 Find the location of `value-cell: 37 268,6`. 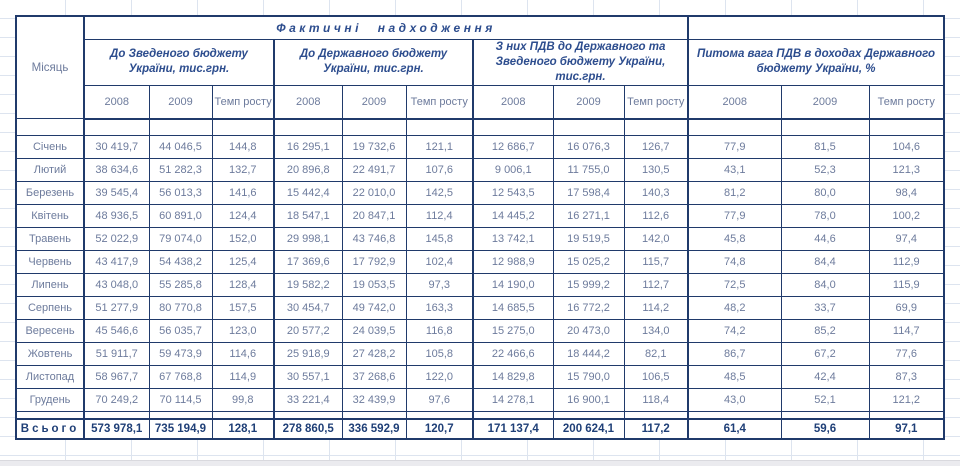

value-cell: 37 268,6 is located at coordinates (374, 376).